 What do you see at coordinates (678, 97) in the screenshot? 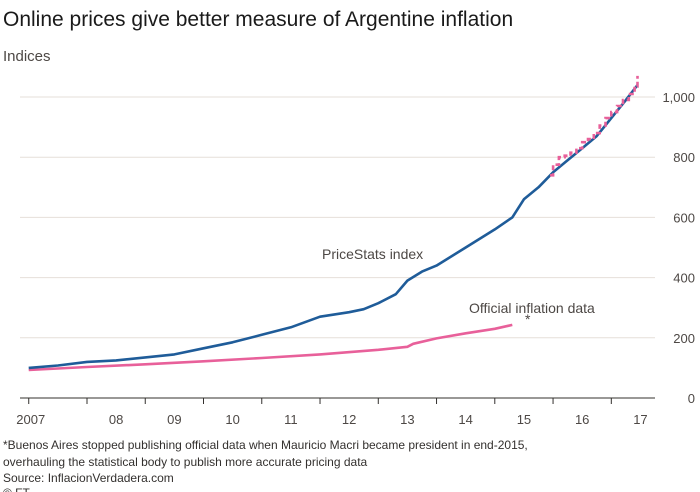
I see `y-tick-label: 1,000` at bounding box center [678, 97].